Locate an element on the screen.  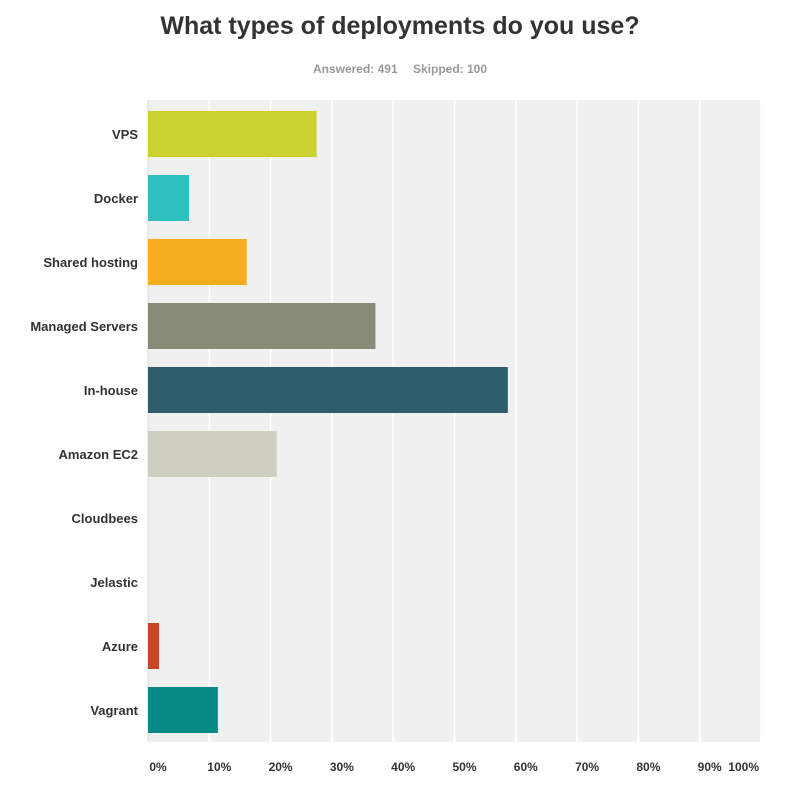
x-tick-label: 20% is located at coordinates (281, 767).